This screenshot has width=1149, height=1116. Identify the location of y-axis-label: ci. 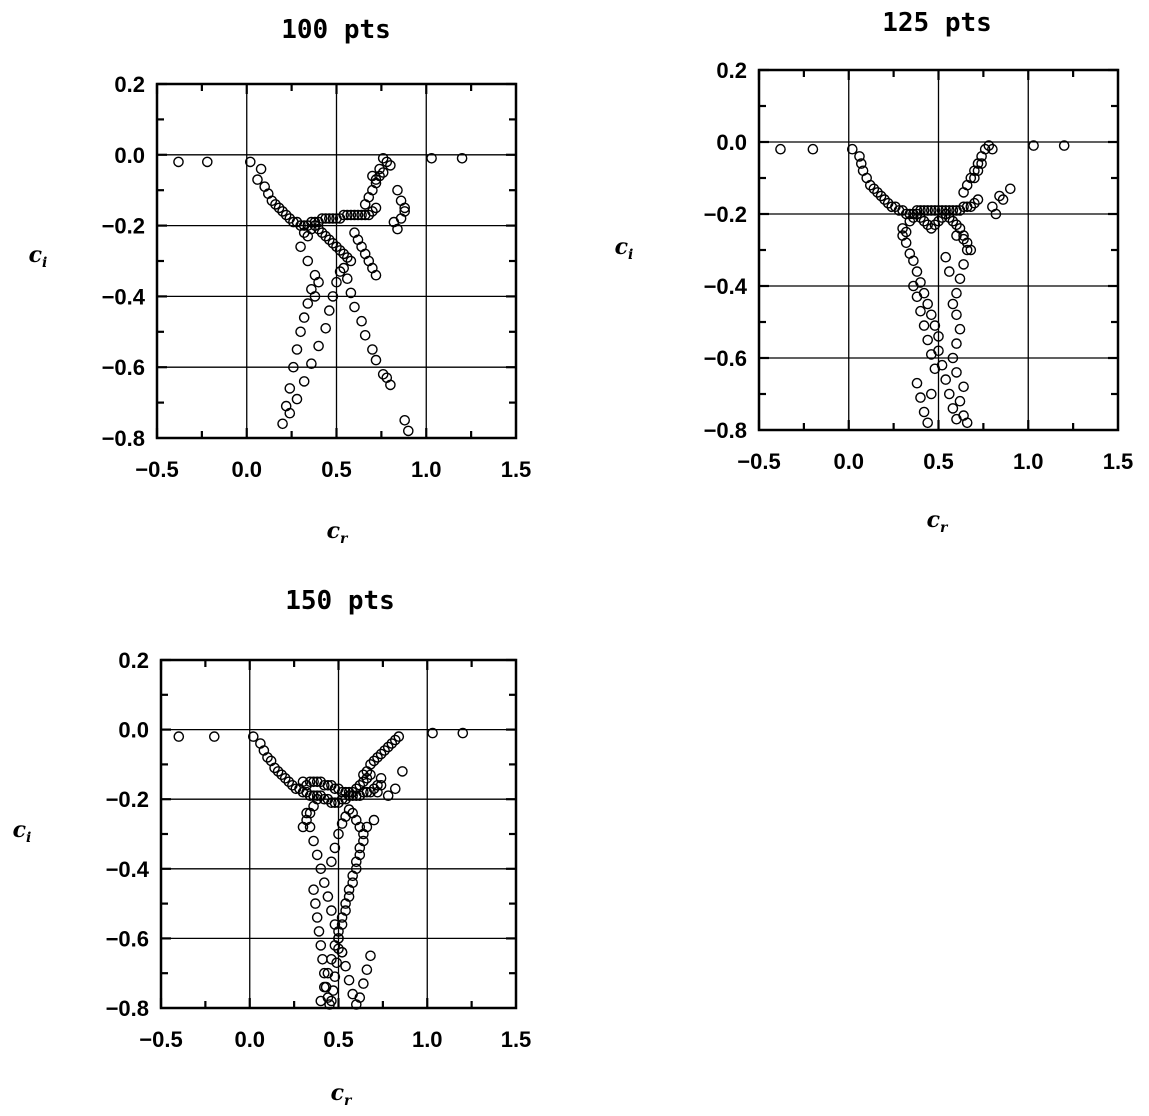
(22, 831).